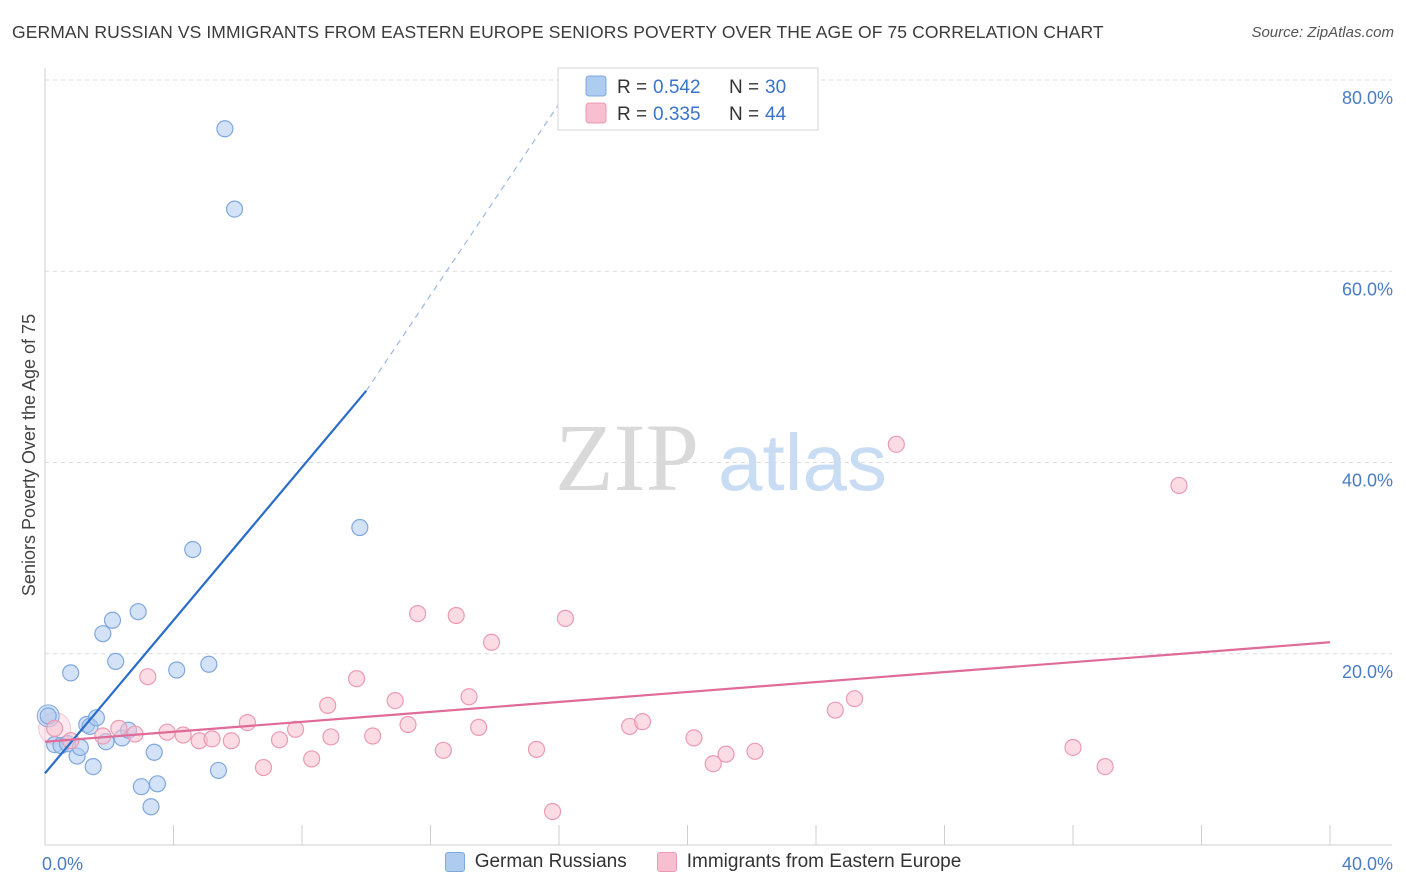 This screenshot has height=892, width=1406. What do you see at coordinates (1367, 98) in the screenshot?
I see `y-tick-label: 80.0%` at bounding box center [1367, 98].